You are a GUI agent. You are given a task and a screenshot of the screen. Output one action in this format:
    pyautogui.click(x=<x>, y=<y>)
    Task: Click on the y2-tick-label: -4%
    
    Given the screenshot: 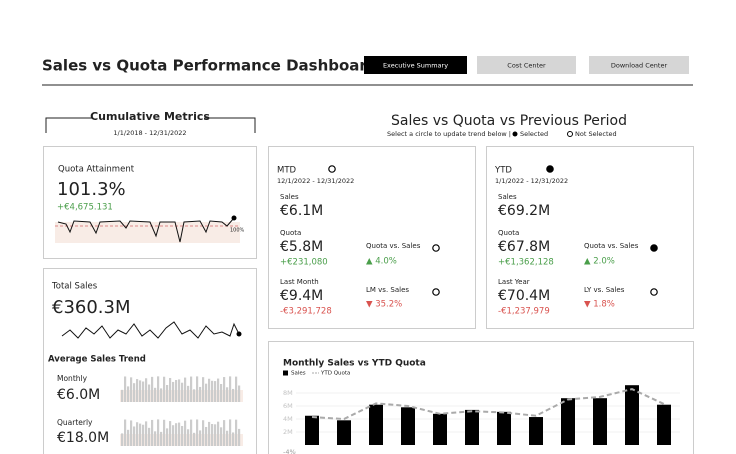 What is the action you would take?
    pyautogui.click(x=289, y=451)
    